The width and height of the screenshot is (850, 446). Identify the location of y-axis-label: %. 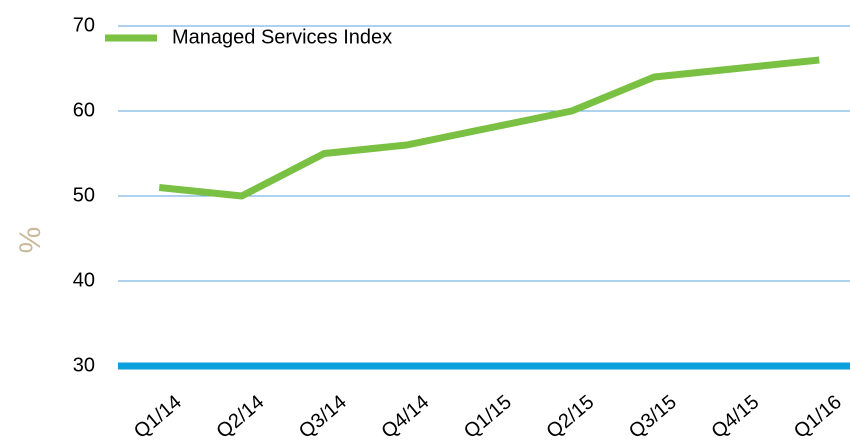
(30, 240).